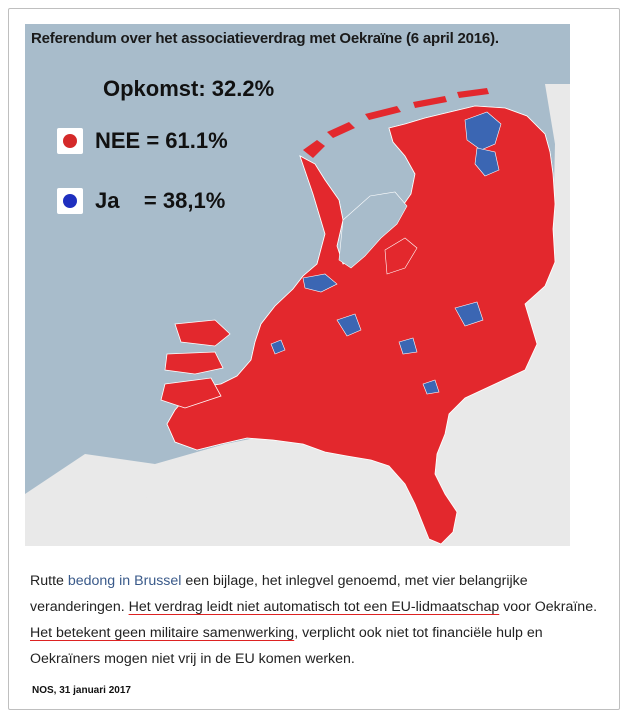 The height and width of the screenshot is (719, 630). I want to click on caption-text: Rutte, so click(49, 581).